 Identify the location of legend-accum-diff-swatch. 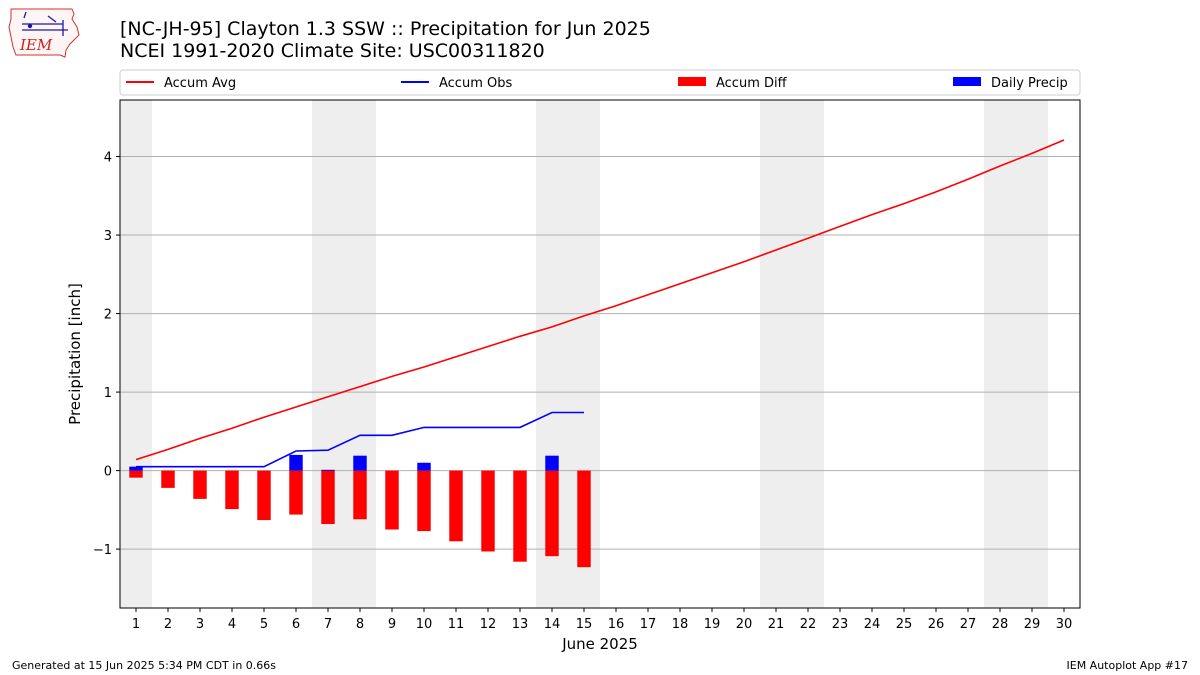
(692, 81).